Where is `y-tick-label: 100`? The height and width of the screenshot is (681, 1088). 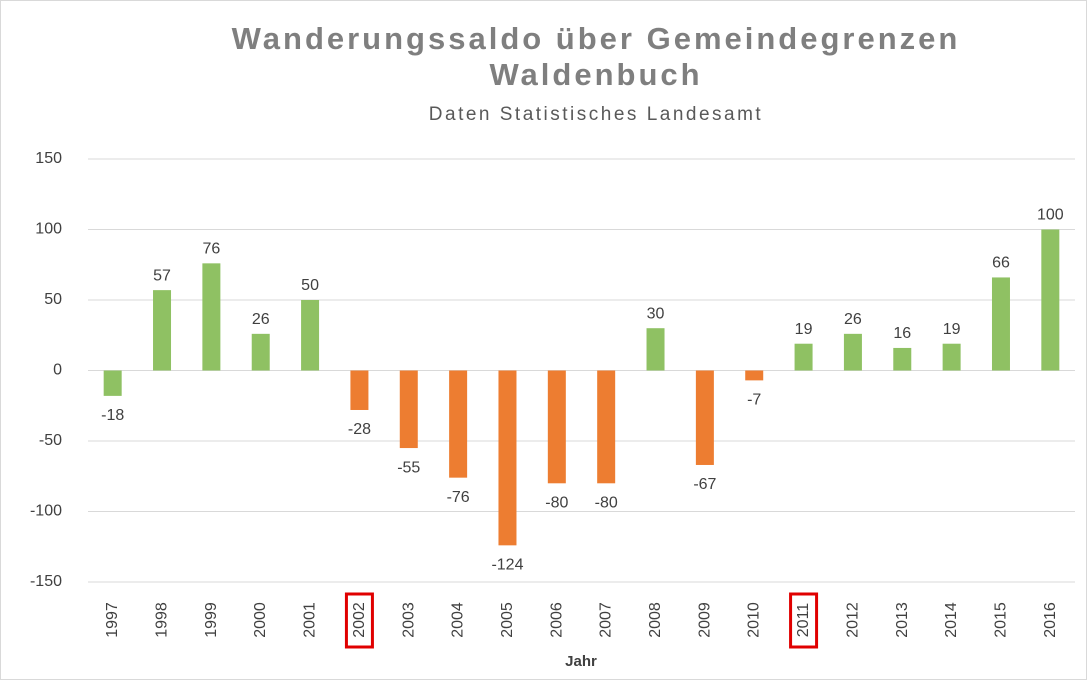
y-tick-label: 100 is located at coordinates (48, 229).